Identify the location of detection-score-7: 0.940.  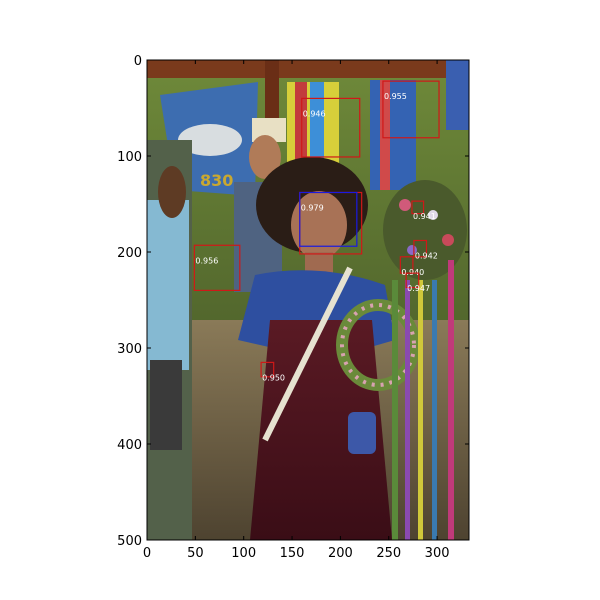
(412, 272).